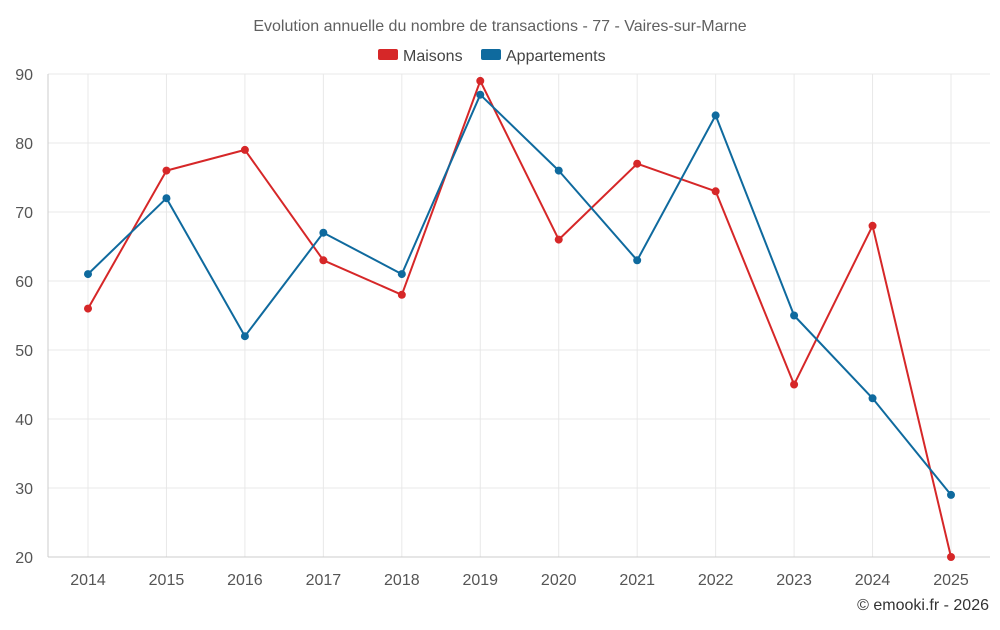 The image size is (1000, 630). What do you see at coordinates (433, 56) in the screenshot?
I see `legend-label-maisons: Maisons` at bounding box center [433, 56].